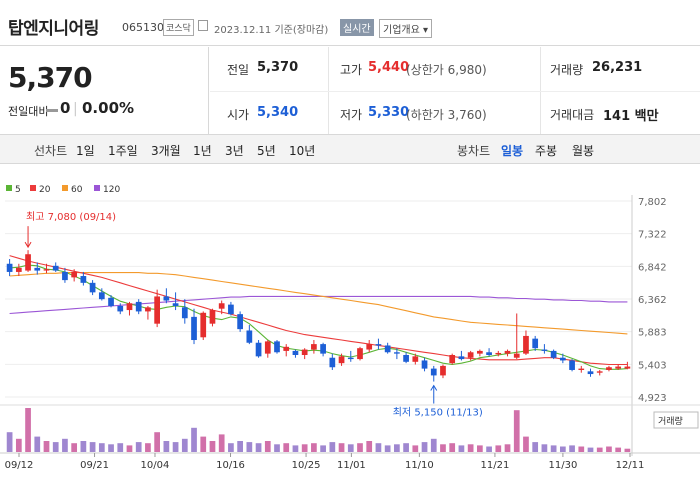 The width and height of the screenshot is (700, 490). Describe the element at coordinates (234, 151) in the screenshot. I see `tab-3y: 3년` at that location.